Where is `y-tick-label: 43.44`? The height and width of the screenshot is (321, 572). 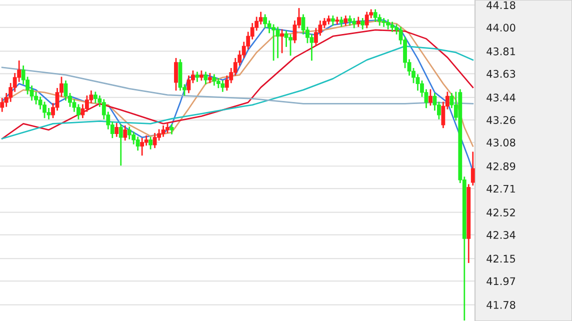
y-tick-label: 43.44 is located at coordinates (501, 98).